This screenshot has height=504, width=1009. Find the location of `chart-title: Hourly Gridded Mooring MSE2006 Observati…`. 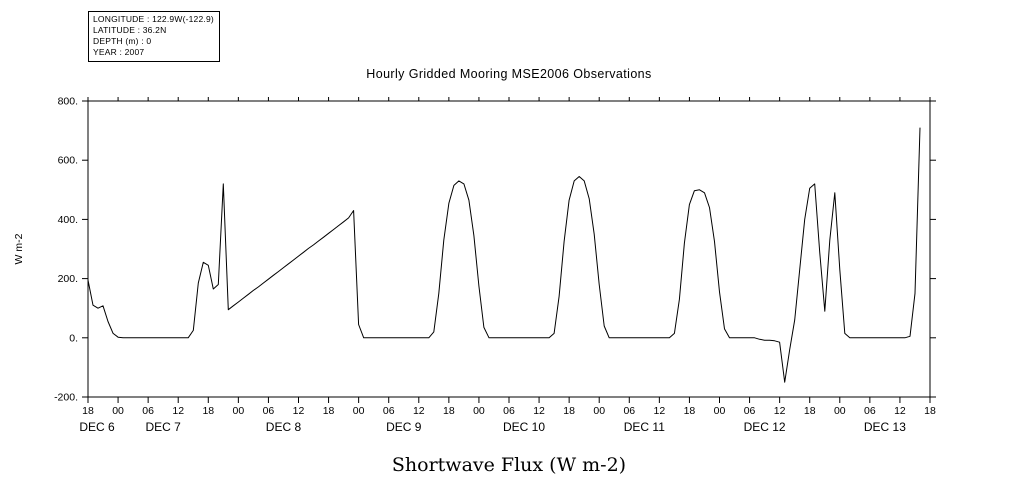

chart-title: Hourly Gridded Mooring MSE2006 Observati… is located at coordinates (509, 74).